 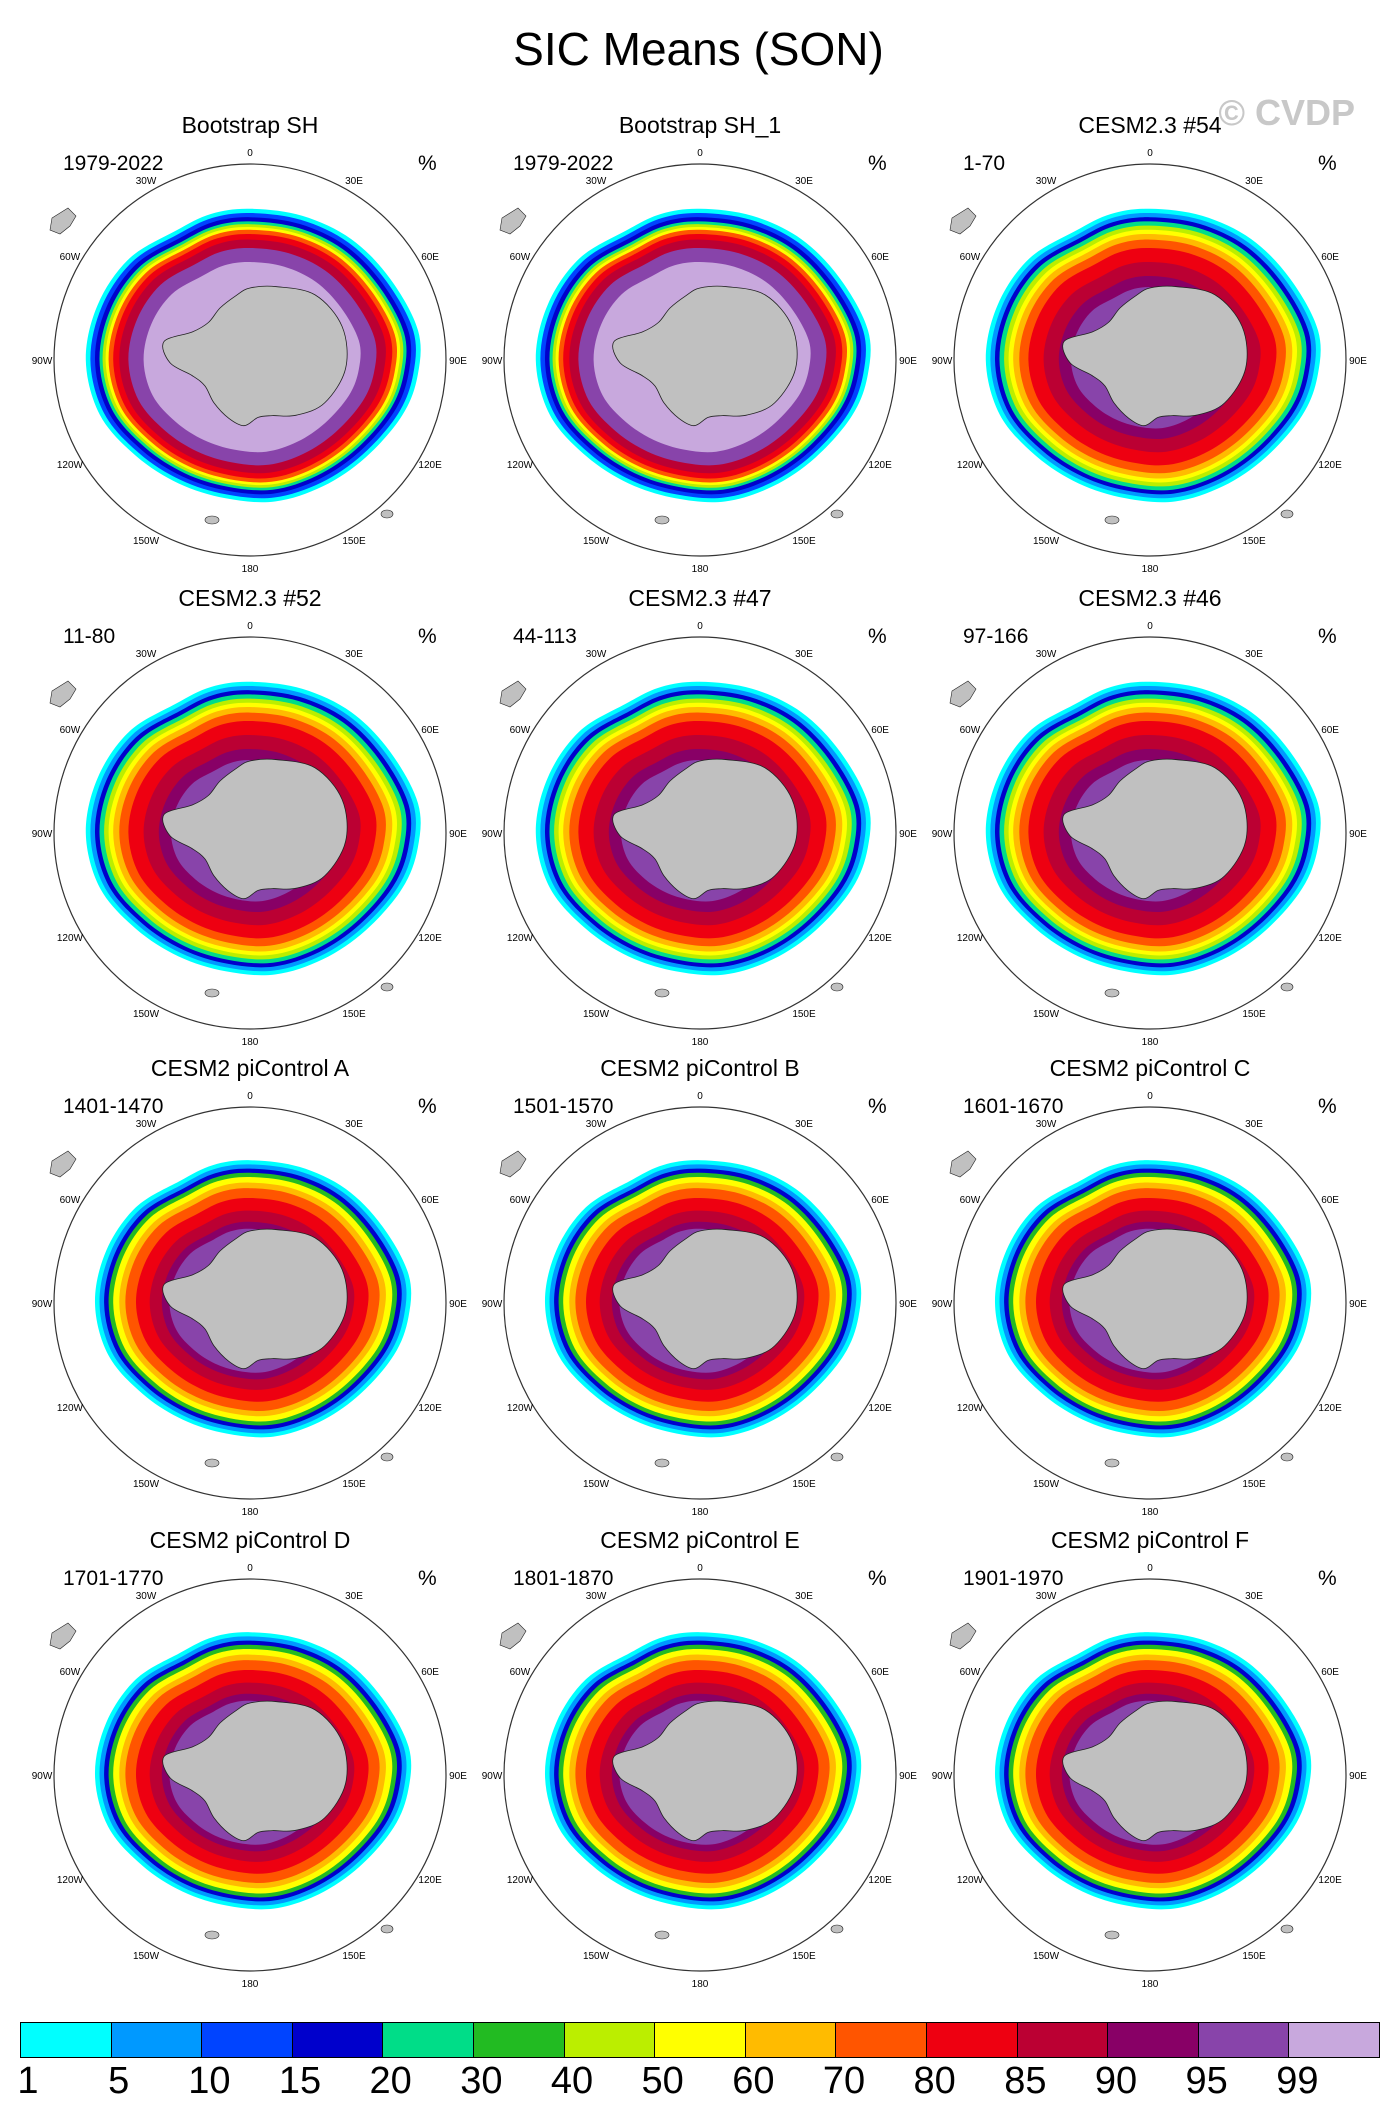 I want to click on panel-title: CESM2.3 #54, so click(x=1150, y=125).